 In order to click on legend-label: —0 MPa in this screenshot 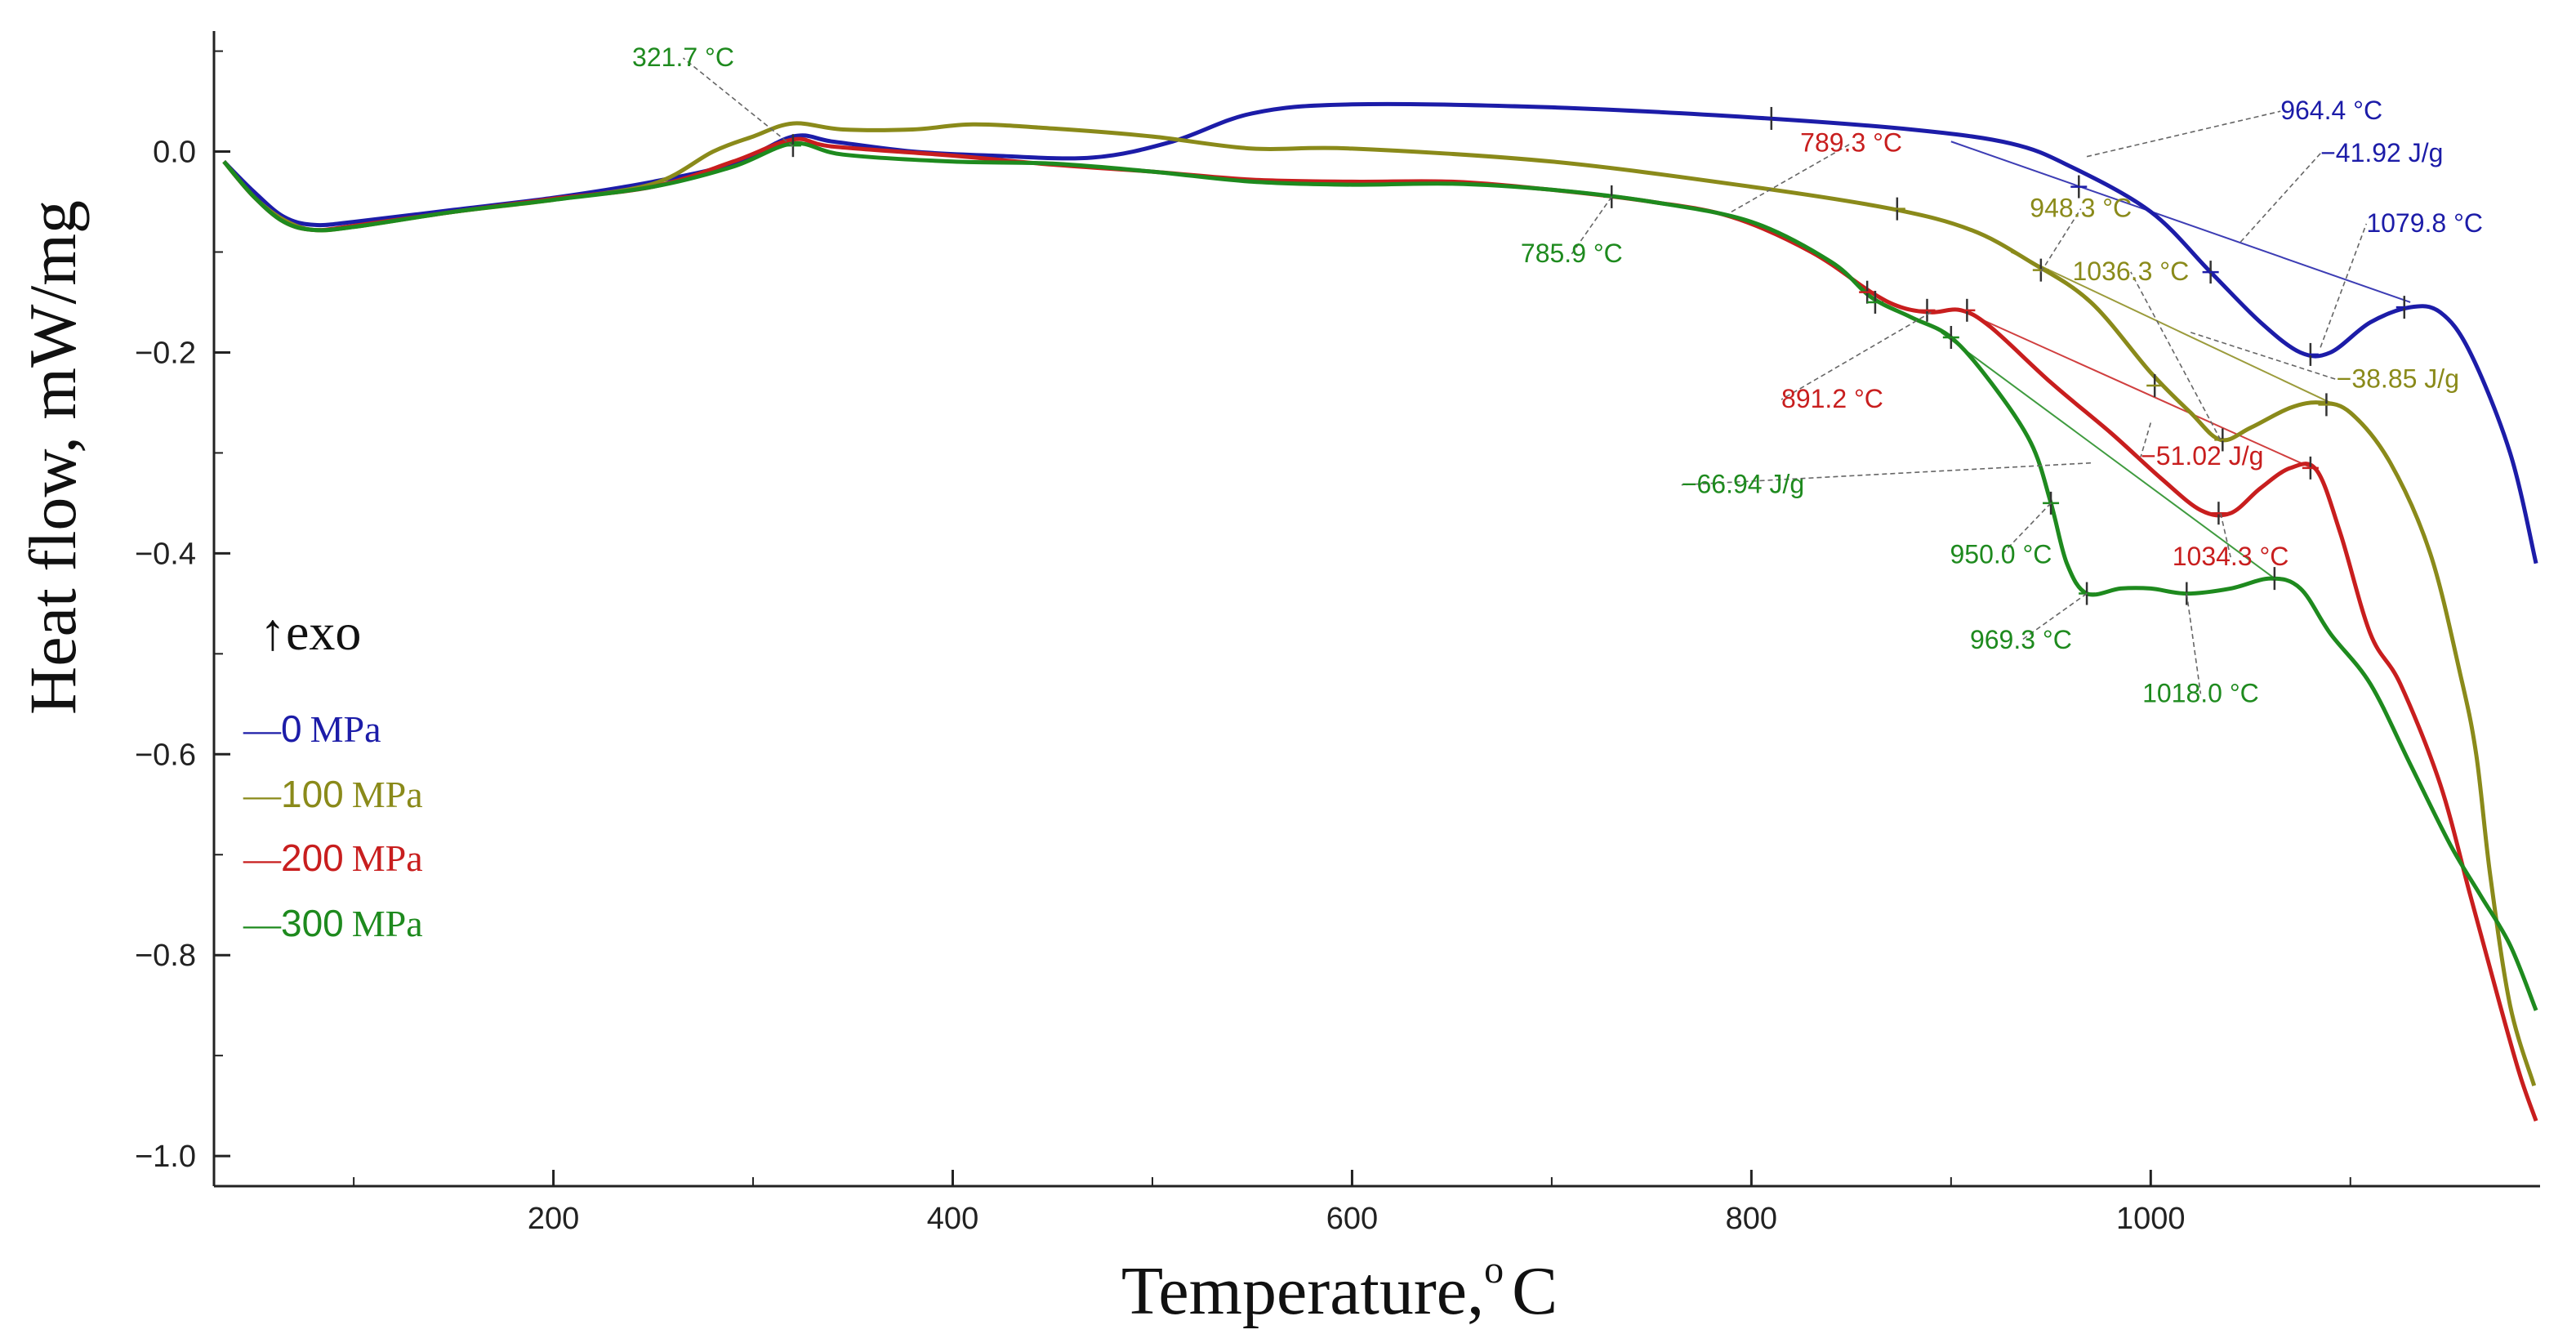, I will do `click(312, 728)`.